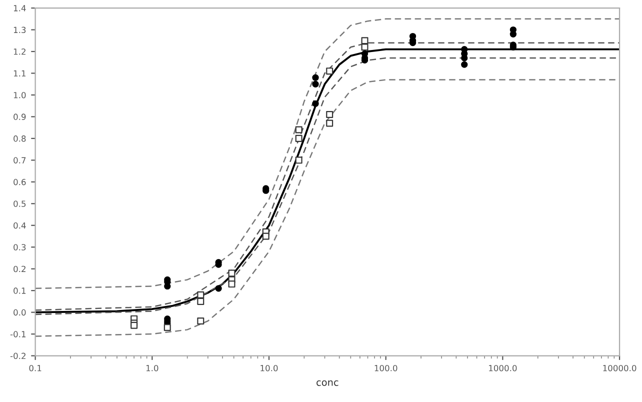 The height and width of the screenshot is (402, 642). What do you see at coordinates (20, 117) in the screenshot?
I see `y-tick-label: 0.9` at bounding box center [20, 117].